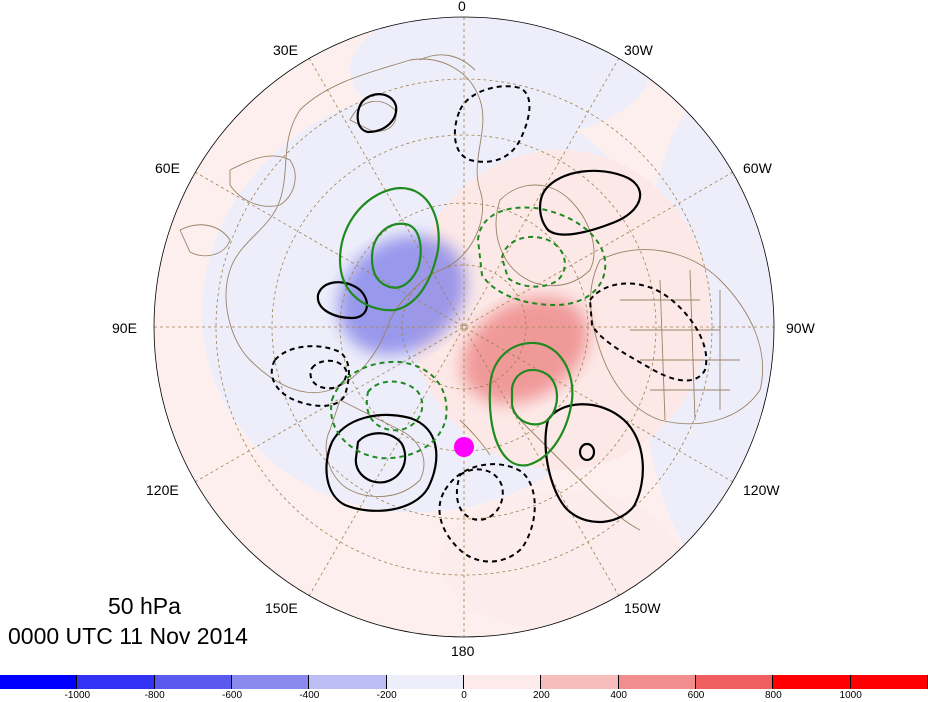 The image size is (928, 702). I want to click on lon-label-150w: 150W, so click(642, 608).